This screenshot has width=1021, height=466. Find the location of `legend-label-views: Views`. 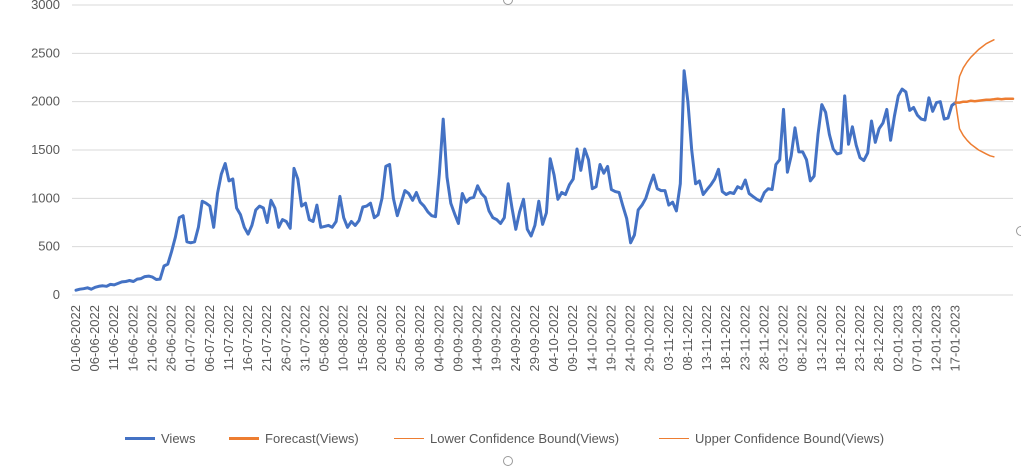

legend-label-views: Views is located at coordinates (178, 438).